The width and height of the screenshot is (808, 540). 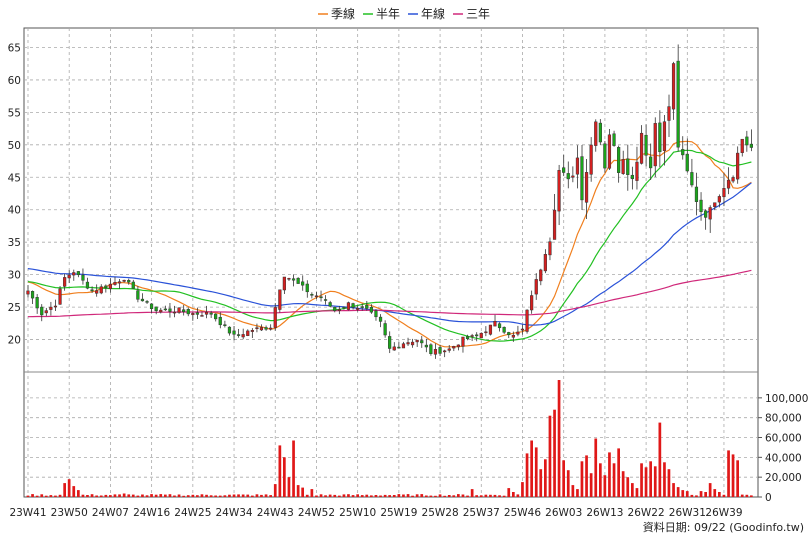 What do you see at coordinates (233, 513) in the screenshot?
I see `x-tick-label: 24W34` at bounding box center [233, 513].